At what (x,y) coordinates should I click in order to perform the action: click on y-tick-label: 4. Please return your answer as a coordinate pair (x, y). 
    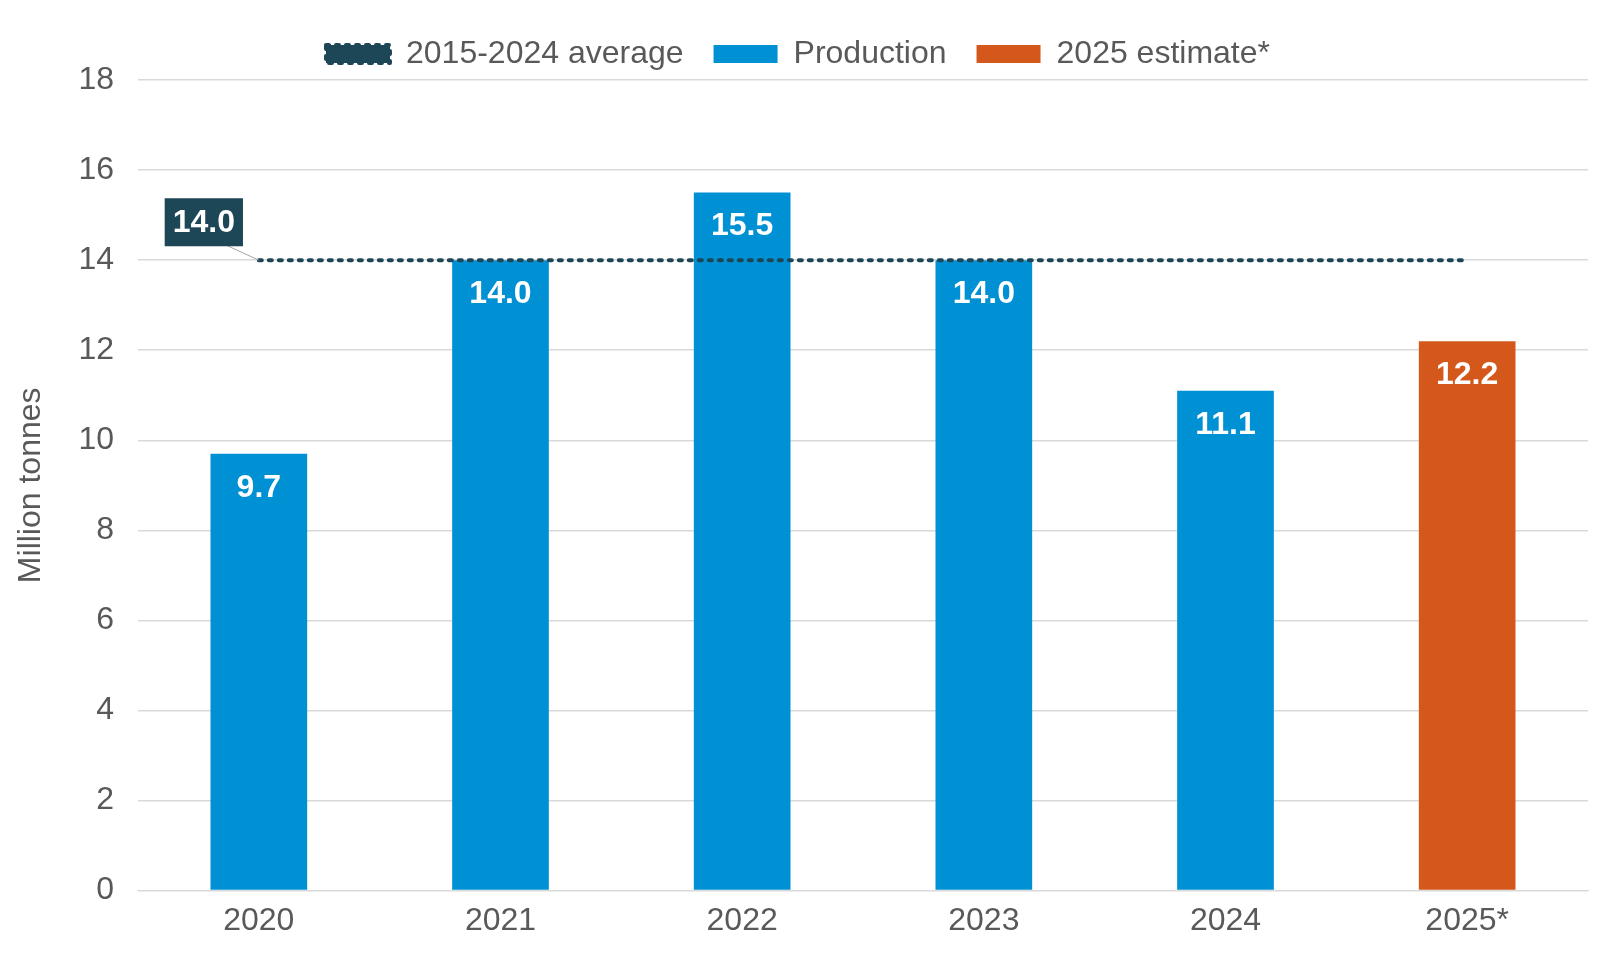
    Looking at the image, I should click on (105, 708).